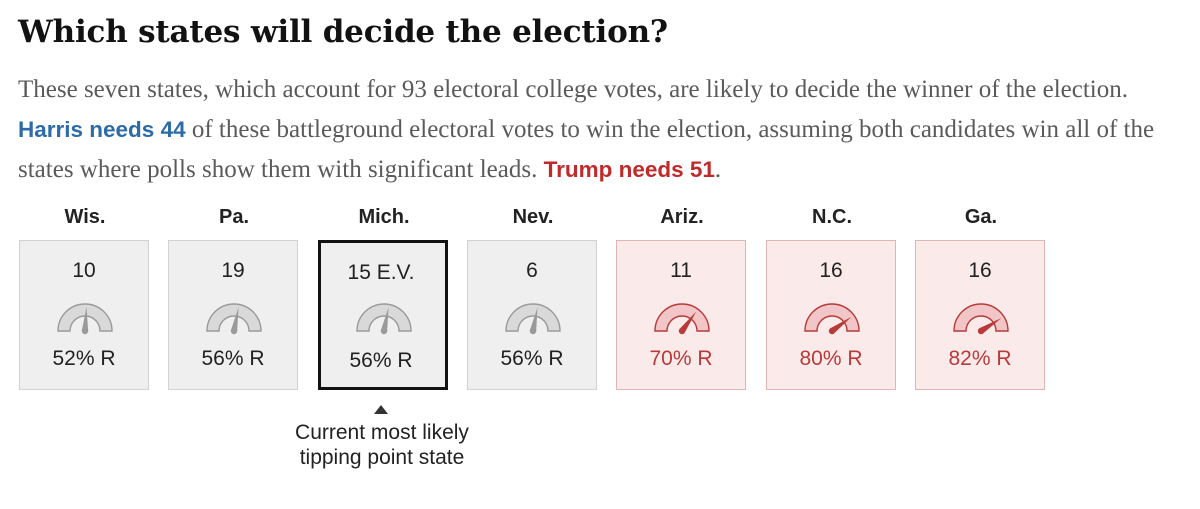 This screenshot has height=509, width=1200. I want to click on electoral-votes: 15 E.V., so click(381, 272).